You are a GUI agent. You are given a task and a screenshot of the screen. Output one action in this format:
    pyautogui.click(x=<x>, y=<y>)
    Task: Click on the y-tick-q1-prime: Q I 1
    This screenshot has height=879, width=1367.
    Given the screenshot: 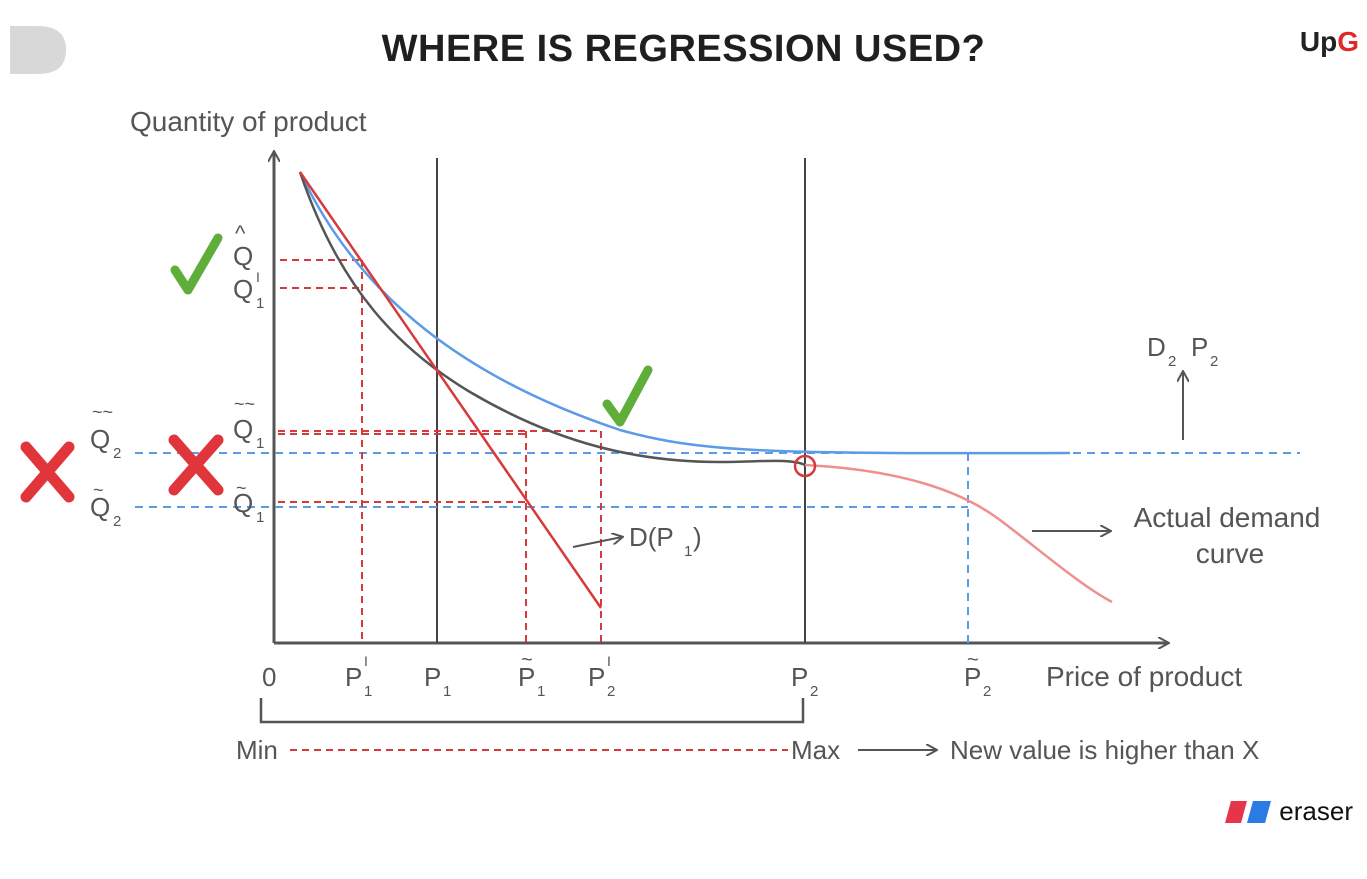 What is the action you would take?
    pyautogui.click(x=248, y=290)
    